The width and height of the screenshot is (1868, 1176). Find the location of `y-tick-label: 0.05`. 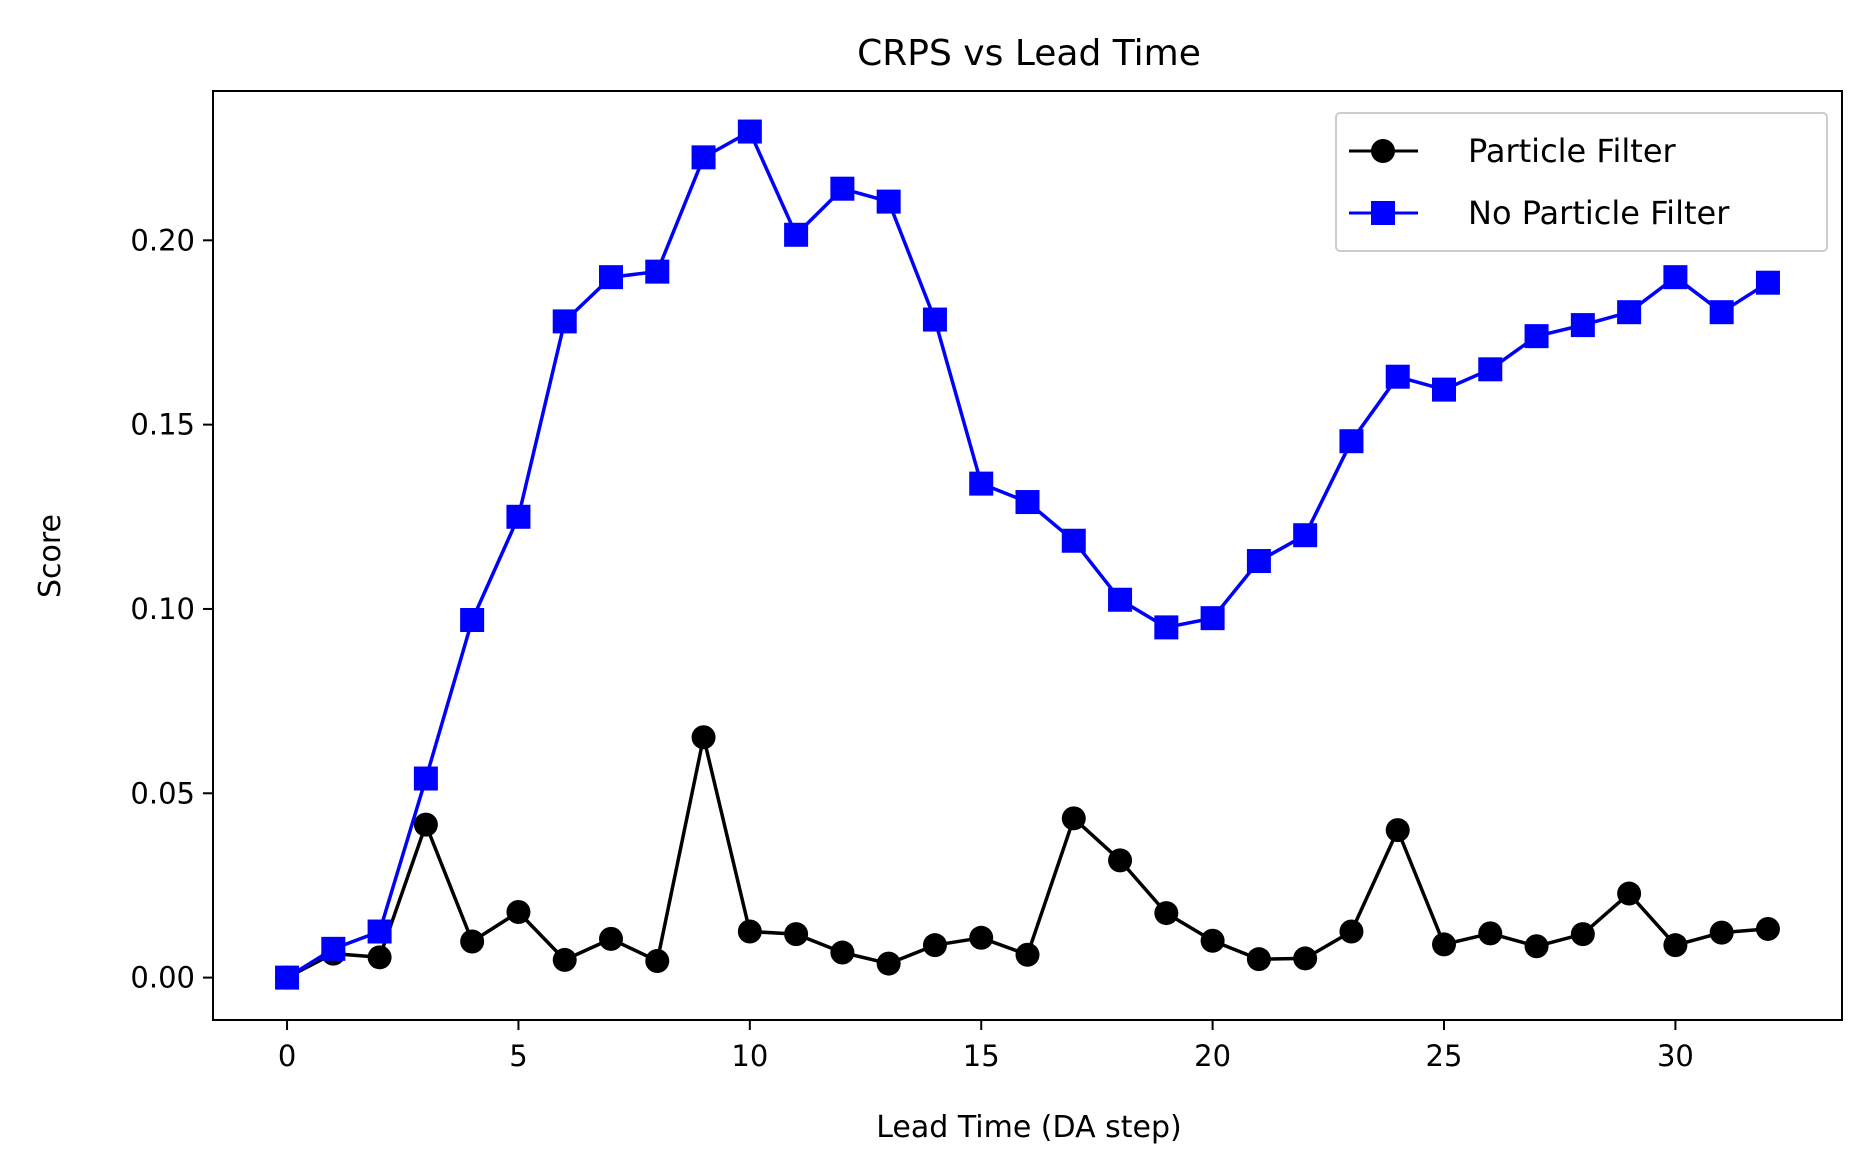

y-tick-label: 0.05 is located at coordinates (162, 793).